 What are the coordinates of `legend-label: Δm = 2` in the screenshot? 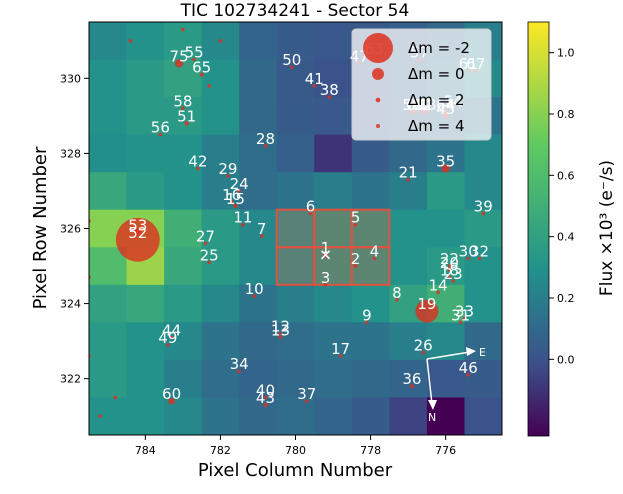 It's located at (436, 100).